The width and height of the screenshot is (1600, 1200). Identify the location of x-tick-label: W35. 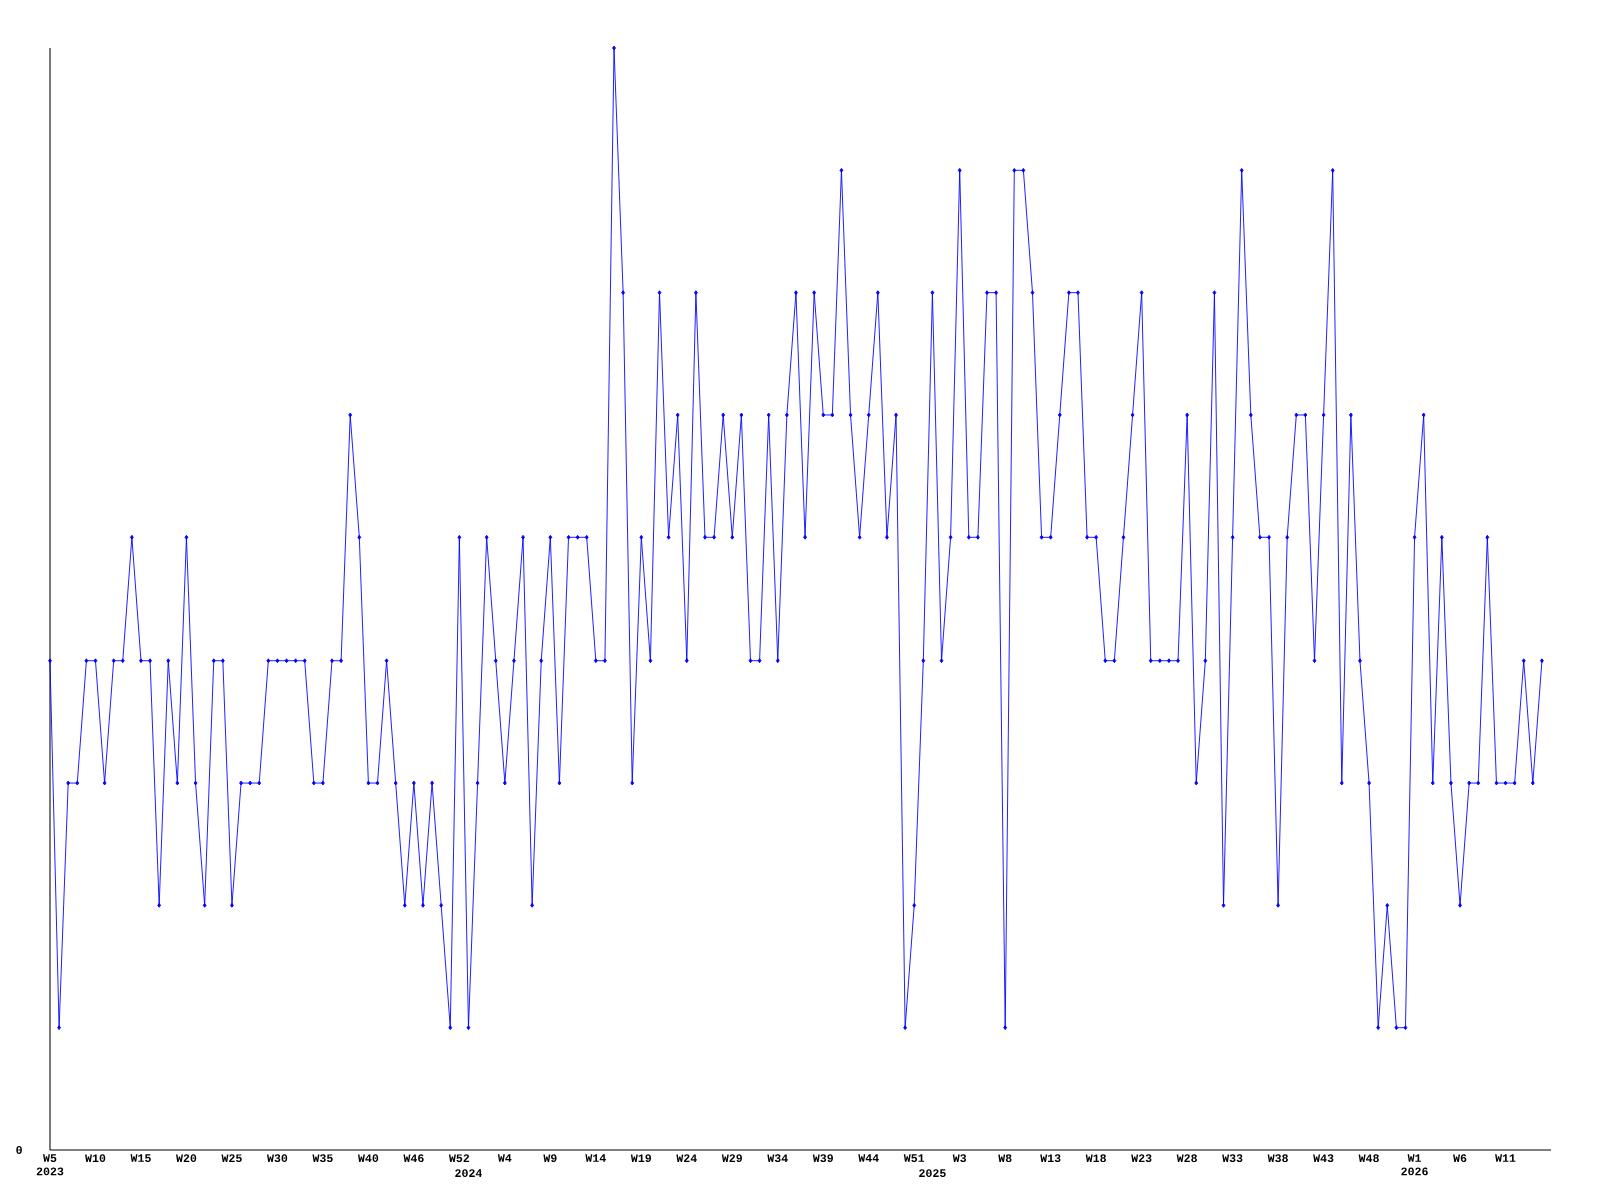
(322, 1158).